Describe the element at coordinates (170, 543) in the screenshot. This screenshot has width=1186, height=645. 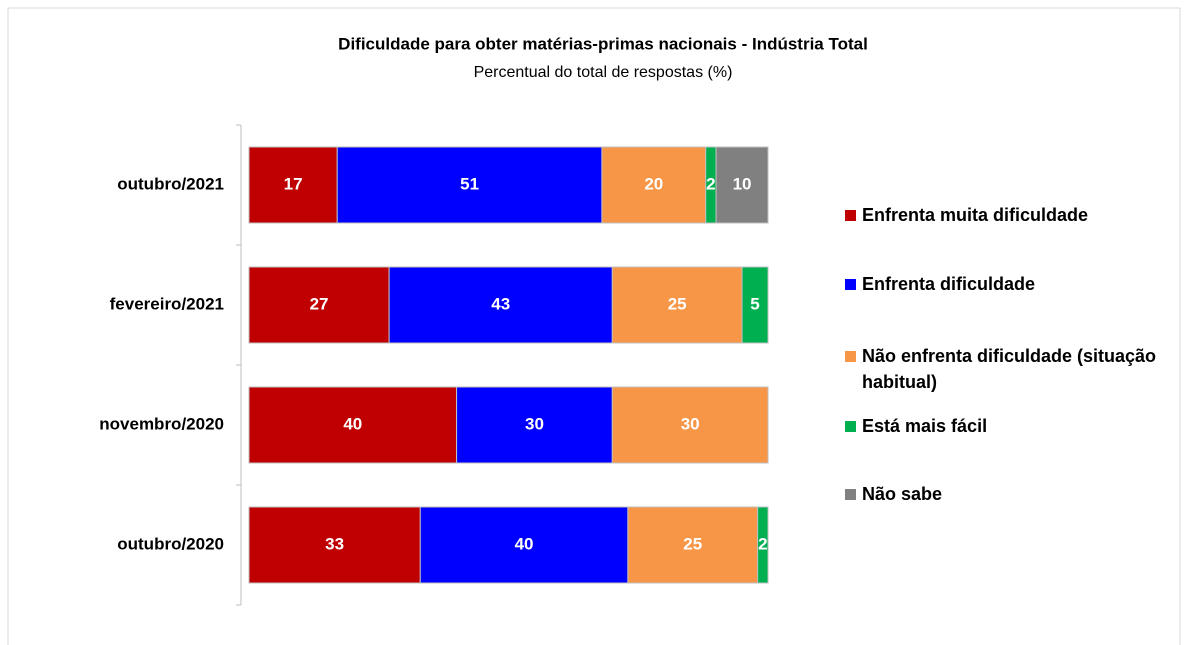
I see `category-label: outubro/2020` at that location.